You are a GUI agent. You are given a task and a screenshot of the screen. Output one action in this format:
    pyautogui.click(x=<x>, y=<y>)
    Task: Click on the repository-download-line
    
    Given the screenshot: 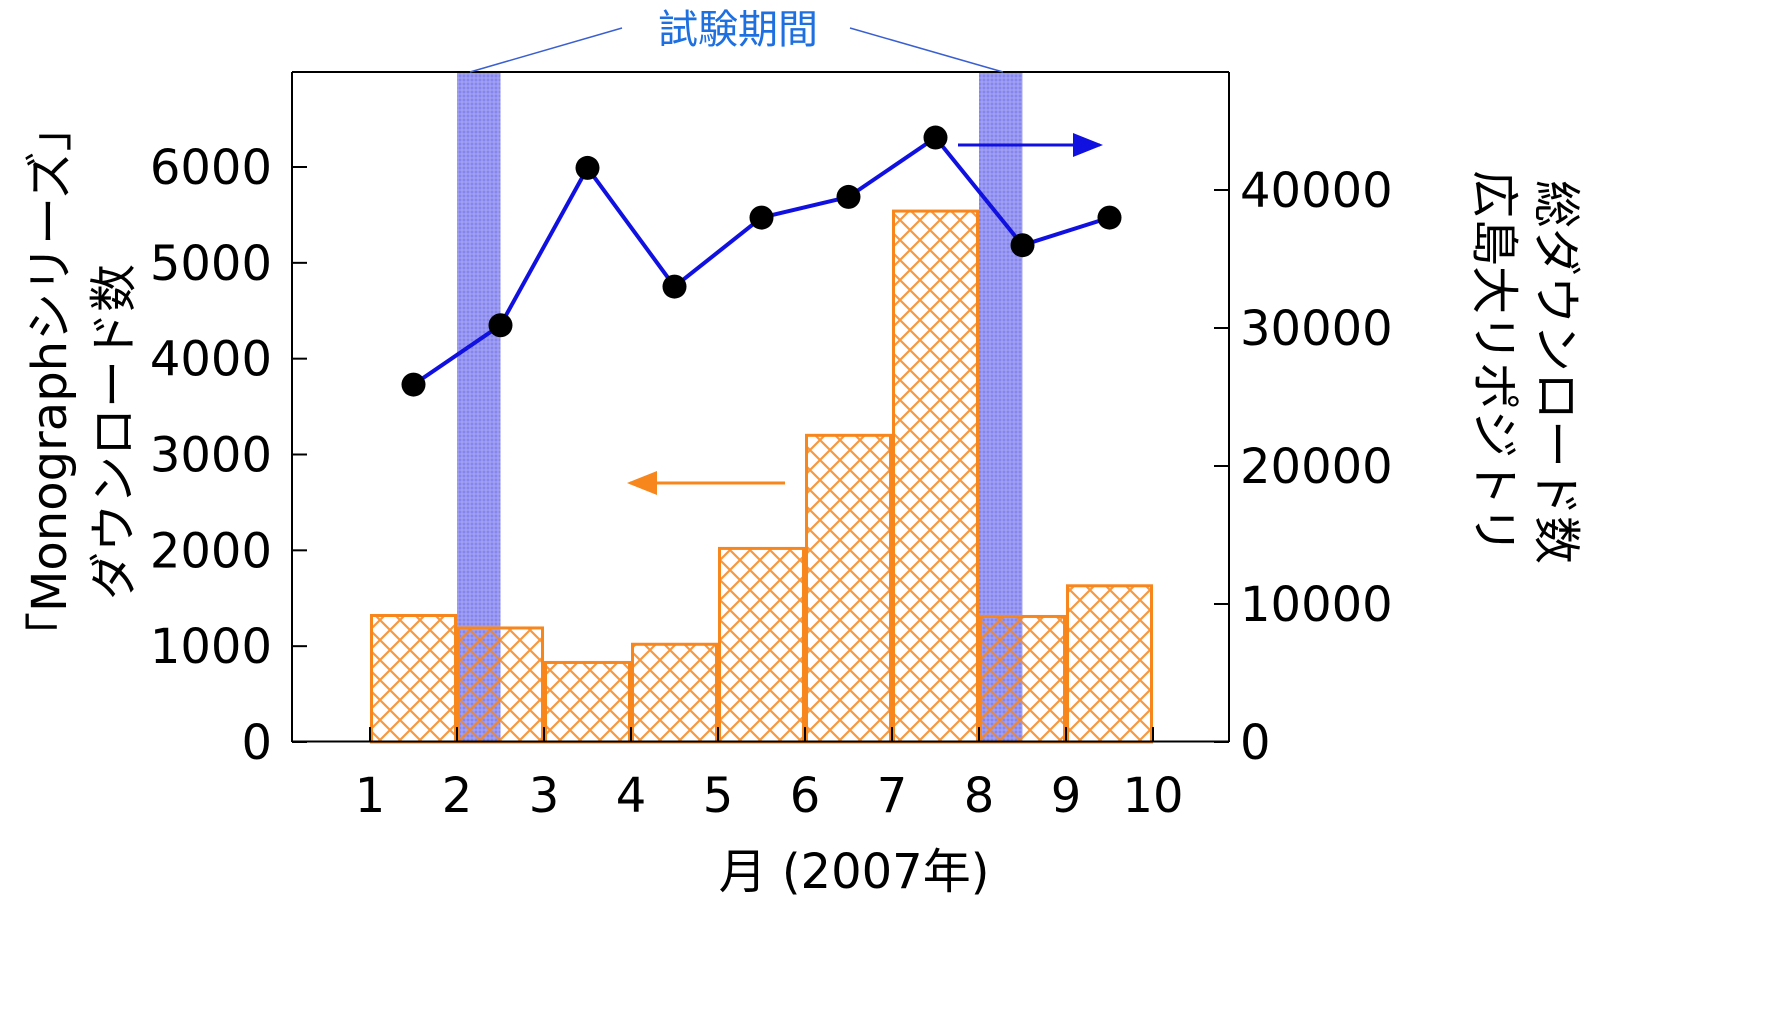 What is the action you would take?
    pyautogui.click(x=761, y=261)
    